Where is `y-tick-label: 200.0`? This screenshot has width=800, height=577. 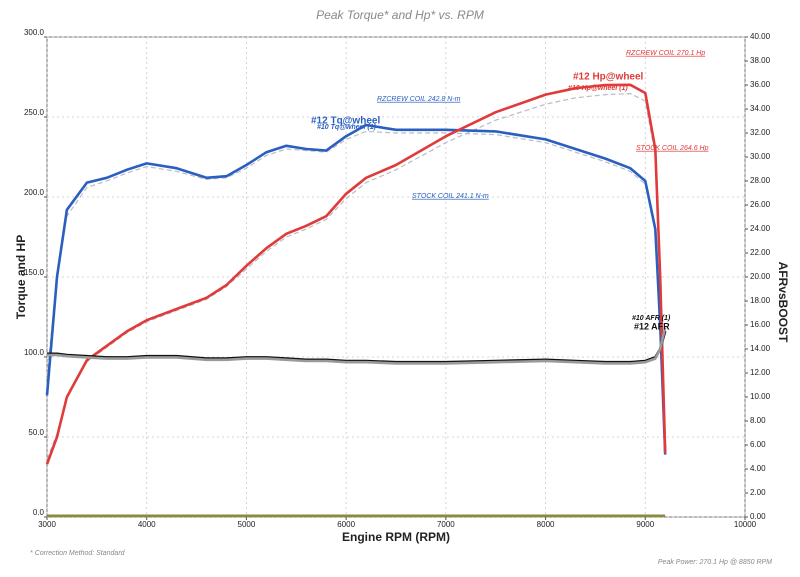 y-tick-label: 200.0 is located at coordinates (34, 192).